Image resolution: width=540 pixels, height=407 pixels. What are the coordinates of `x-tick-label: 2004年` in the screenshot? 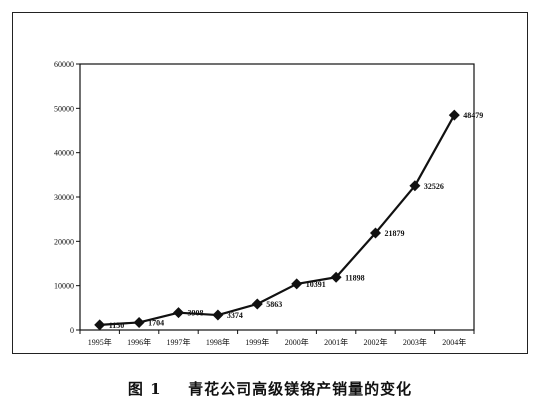 It's located at (454, 342).